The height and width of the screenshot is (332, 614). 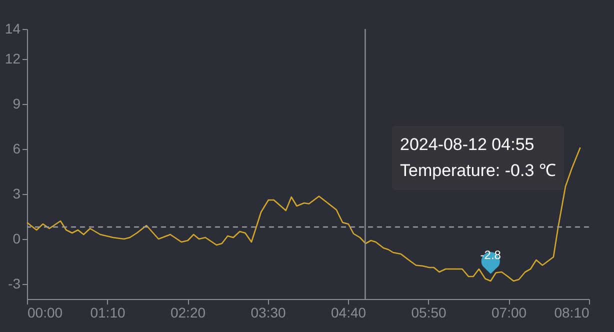 I want to click on y-tick-label: 12, so click(x=12, y=58).